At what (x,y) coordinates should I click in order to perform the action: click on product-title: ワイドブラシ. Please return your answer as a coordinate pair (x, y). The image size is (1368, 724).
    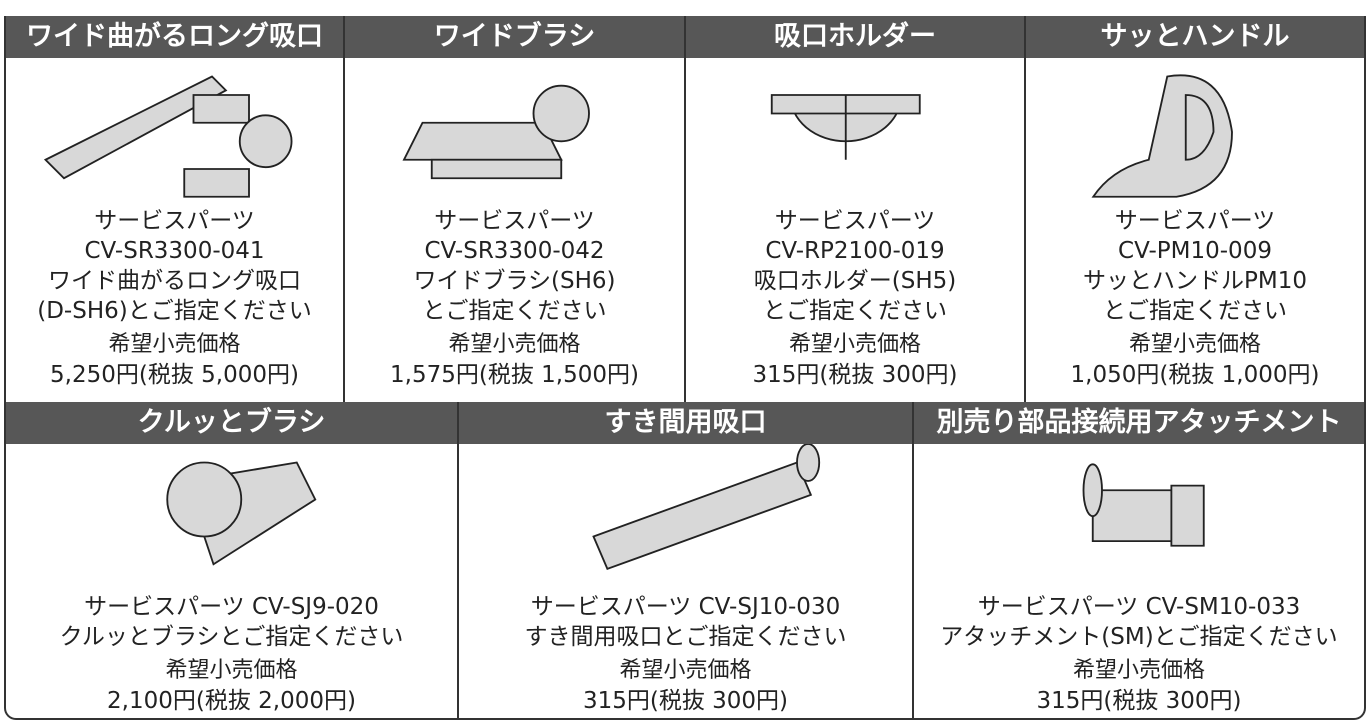
    Looking at the image, I should click on (514, 37).